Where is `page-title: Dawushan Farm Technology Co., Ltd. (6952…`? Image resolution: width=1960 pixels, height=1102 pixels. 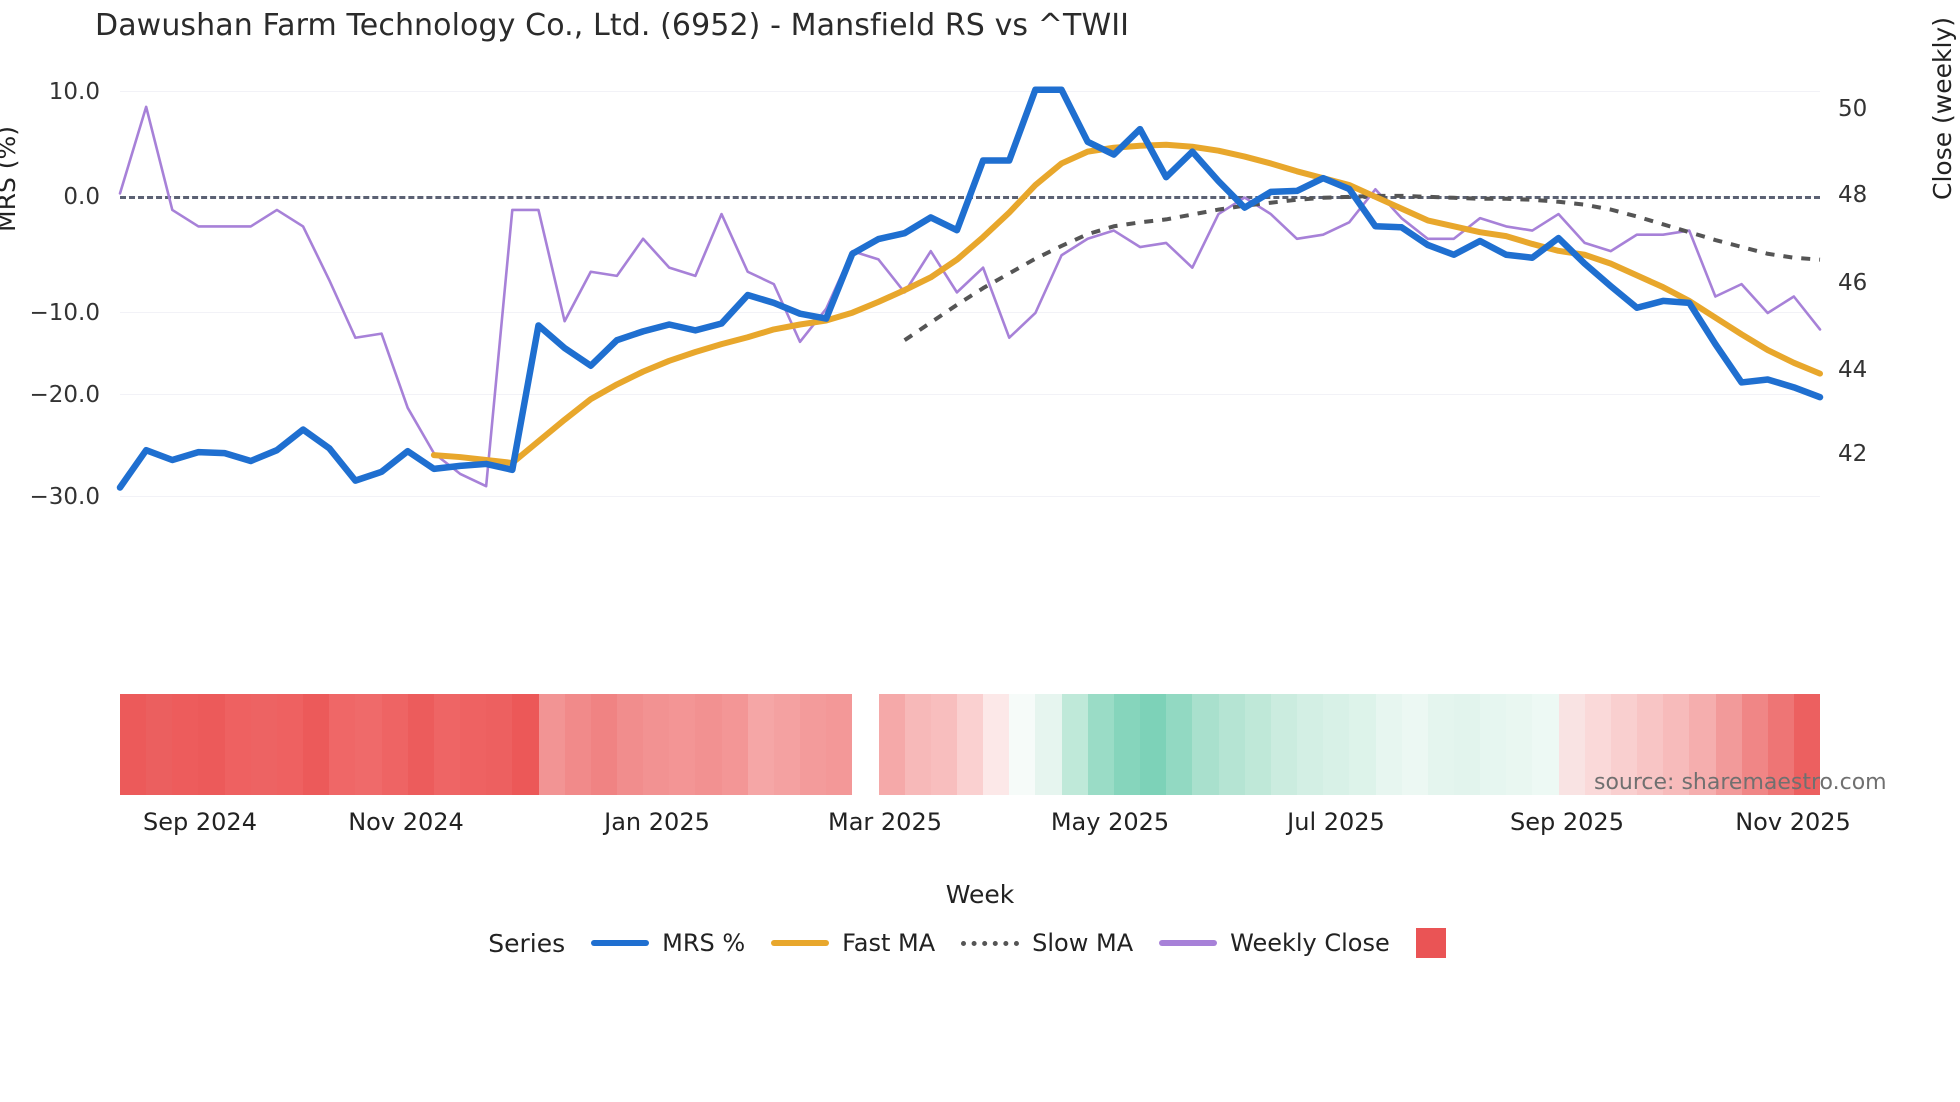 page-title: Dawushan Farm Technology Co., Ltd. (6952… is located at coordinates (612, 25).